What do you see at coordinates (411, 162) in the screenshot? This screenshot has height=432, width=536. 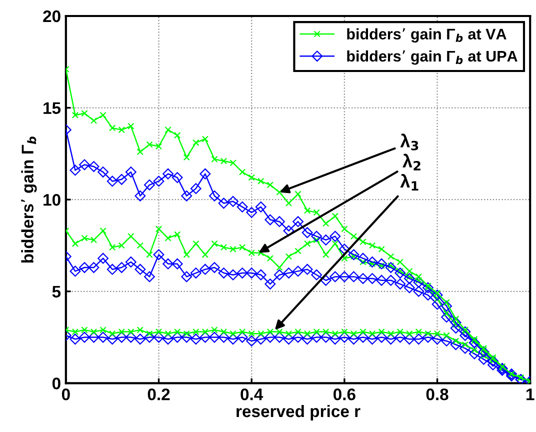 I see `annotation: λ$_{2}$` at bounding box center [411, 162].